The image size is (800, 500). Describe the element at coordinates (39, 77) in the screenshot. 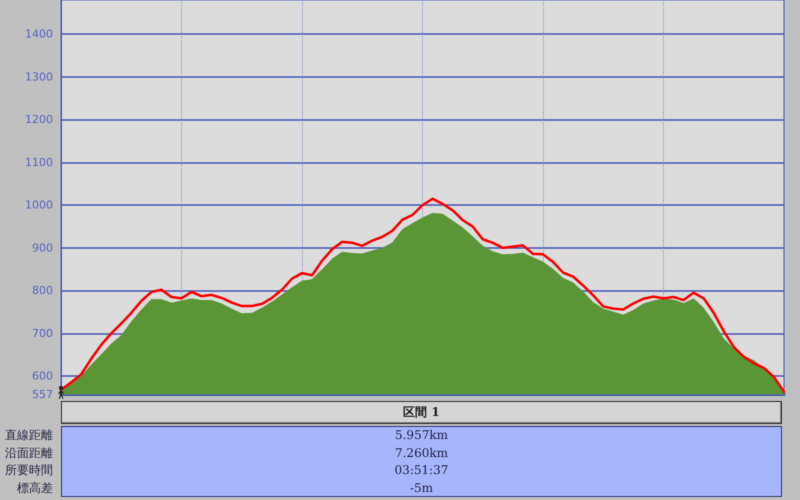

I see `y-tick-label: 1300` at that location.